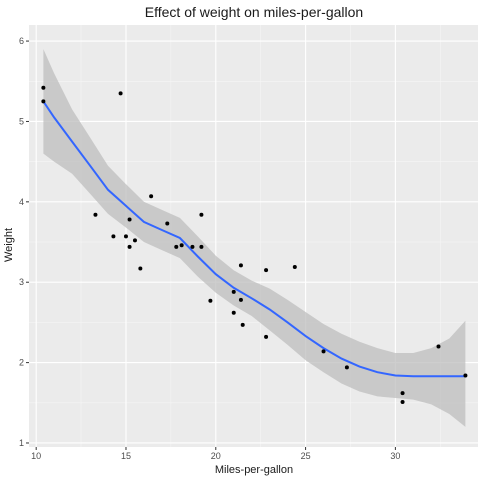 Image resolution: width=480 pixels, height=480 pixels. Describe the element at coordinates (21, 363) in the screenshot. I see `y-tick-label: 2` at that location.